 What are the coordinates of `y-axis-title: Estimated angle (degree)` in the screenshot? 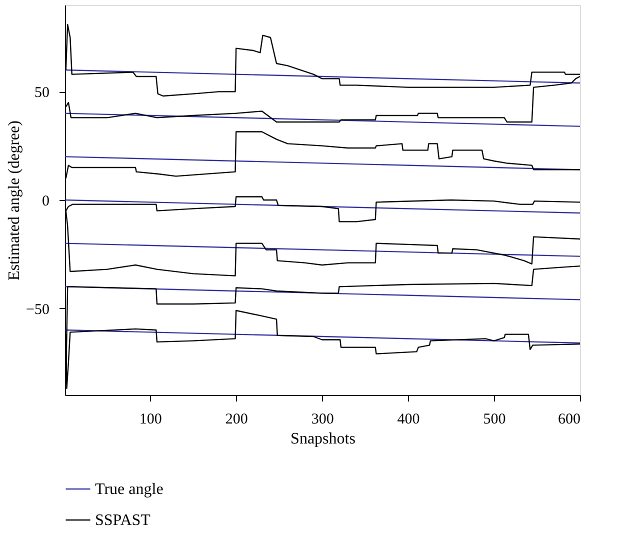 It's located at (15, 200).